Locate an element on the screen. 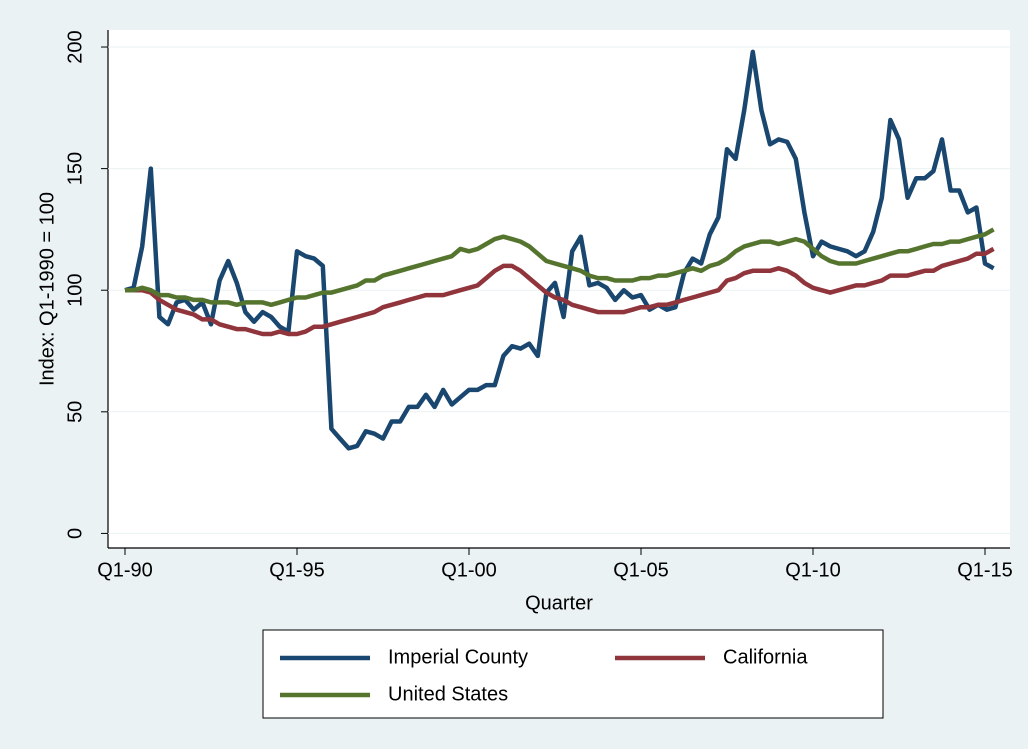  legend is located at coordinates (573, 674).